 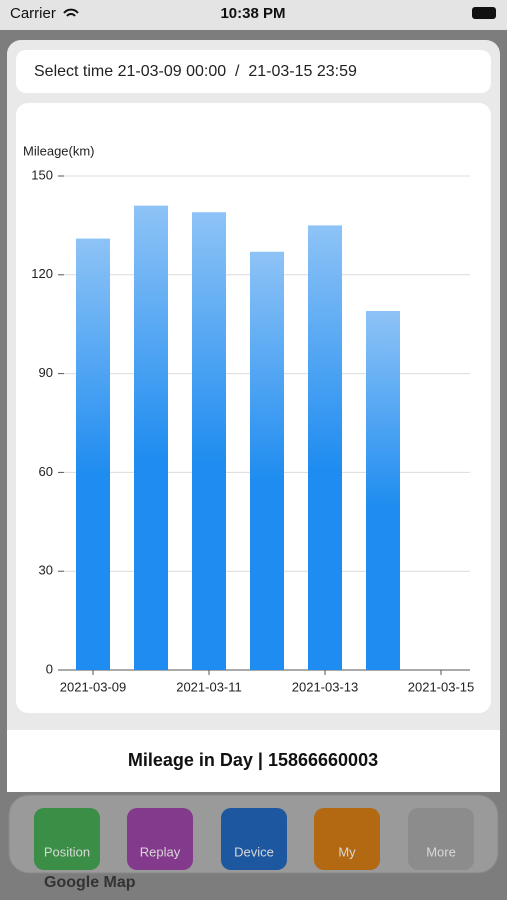 What do you see at coordinates (33, 13) in the screenshot?
I see `carrier: Carrier` at bounding box center [33, 13].